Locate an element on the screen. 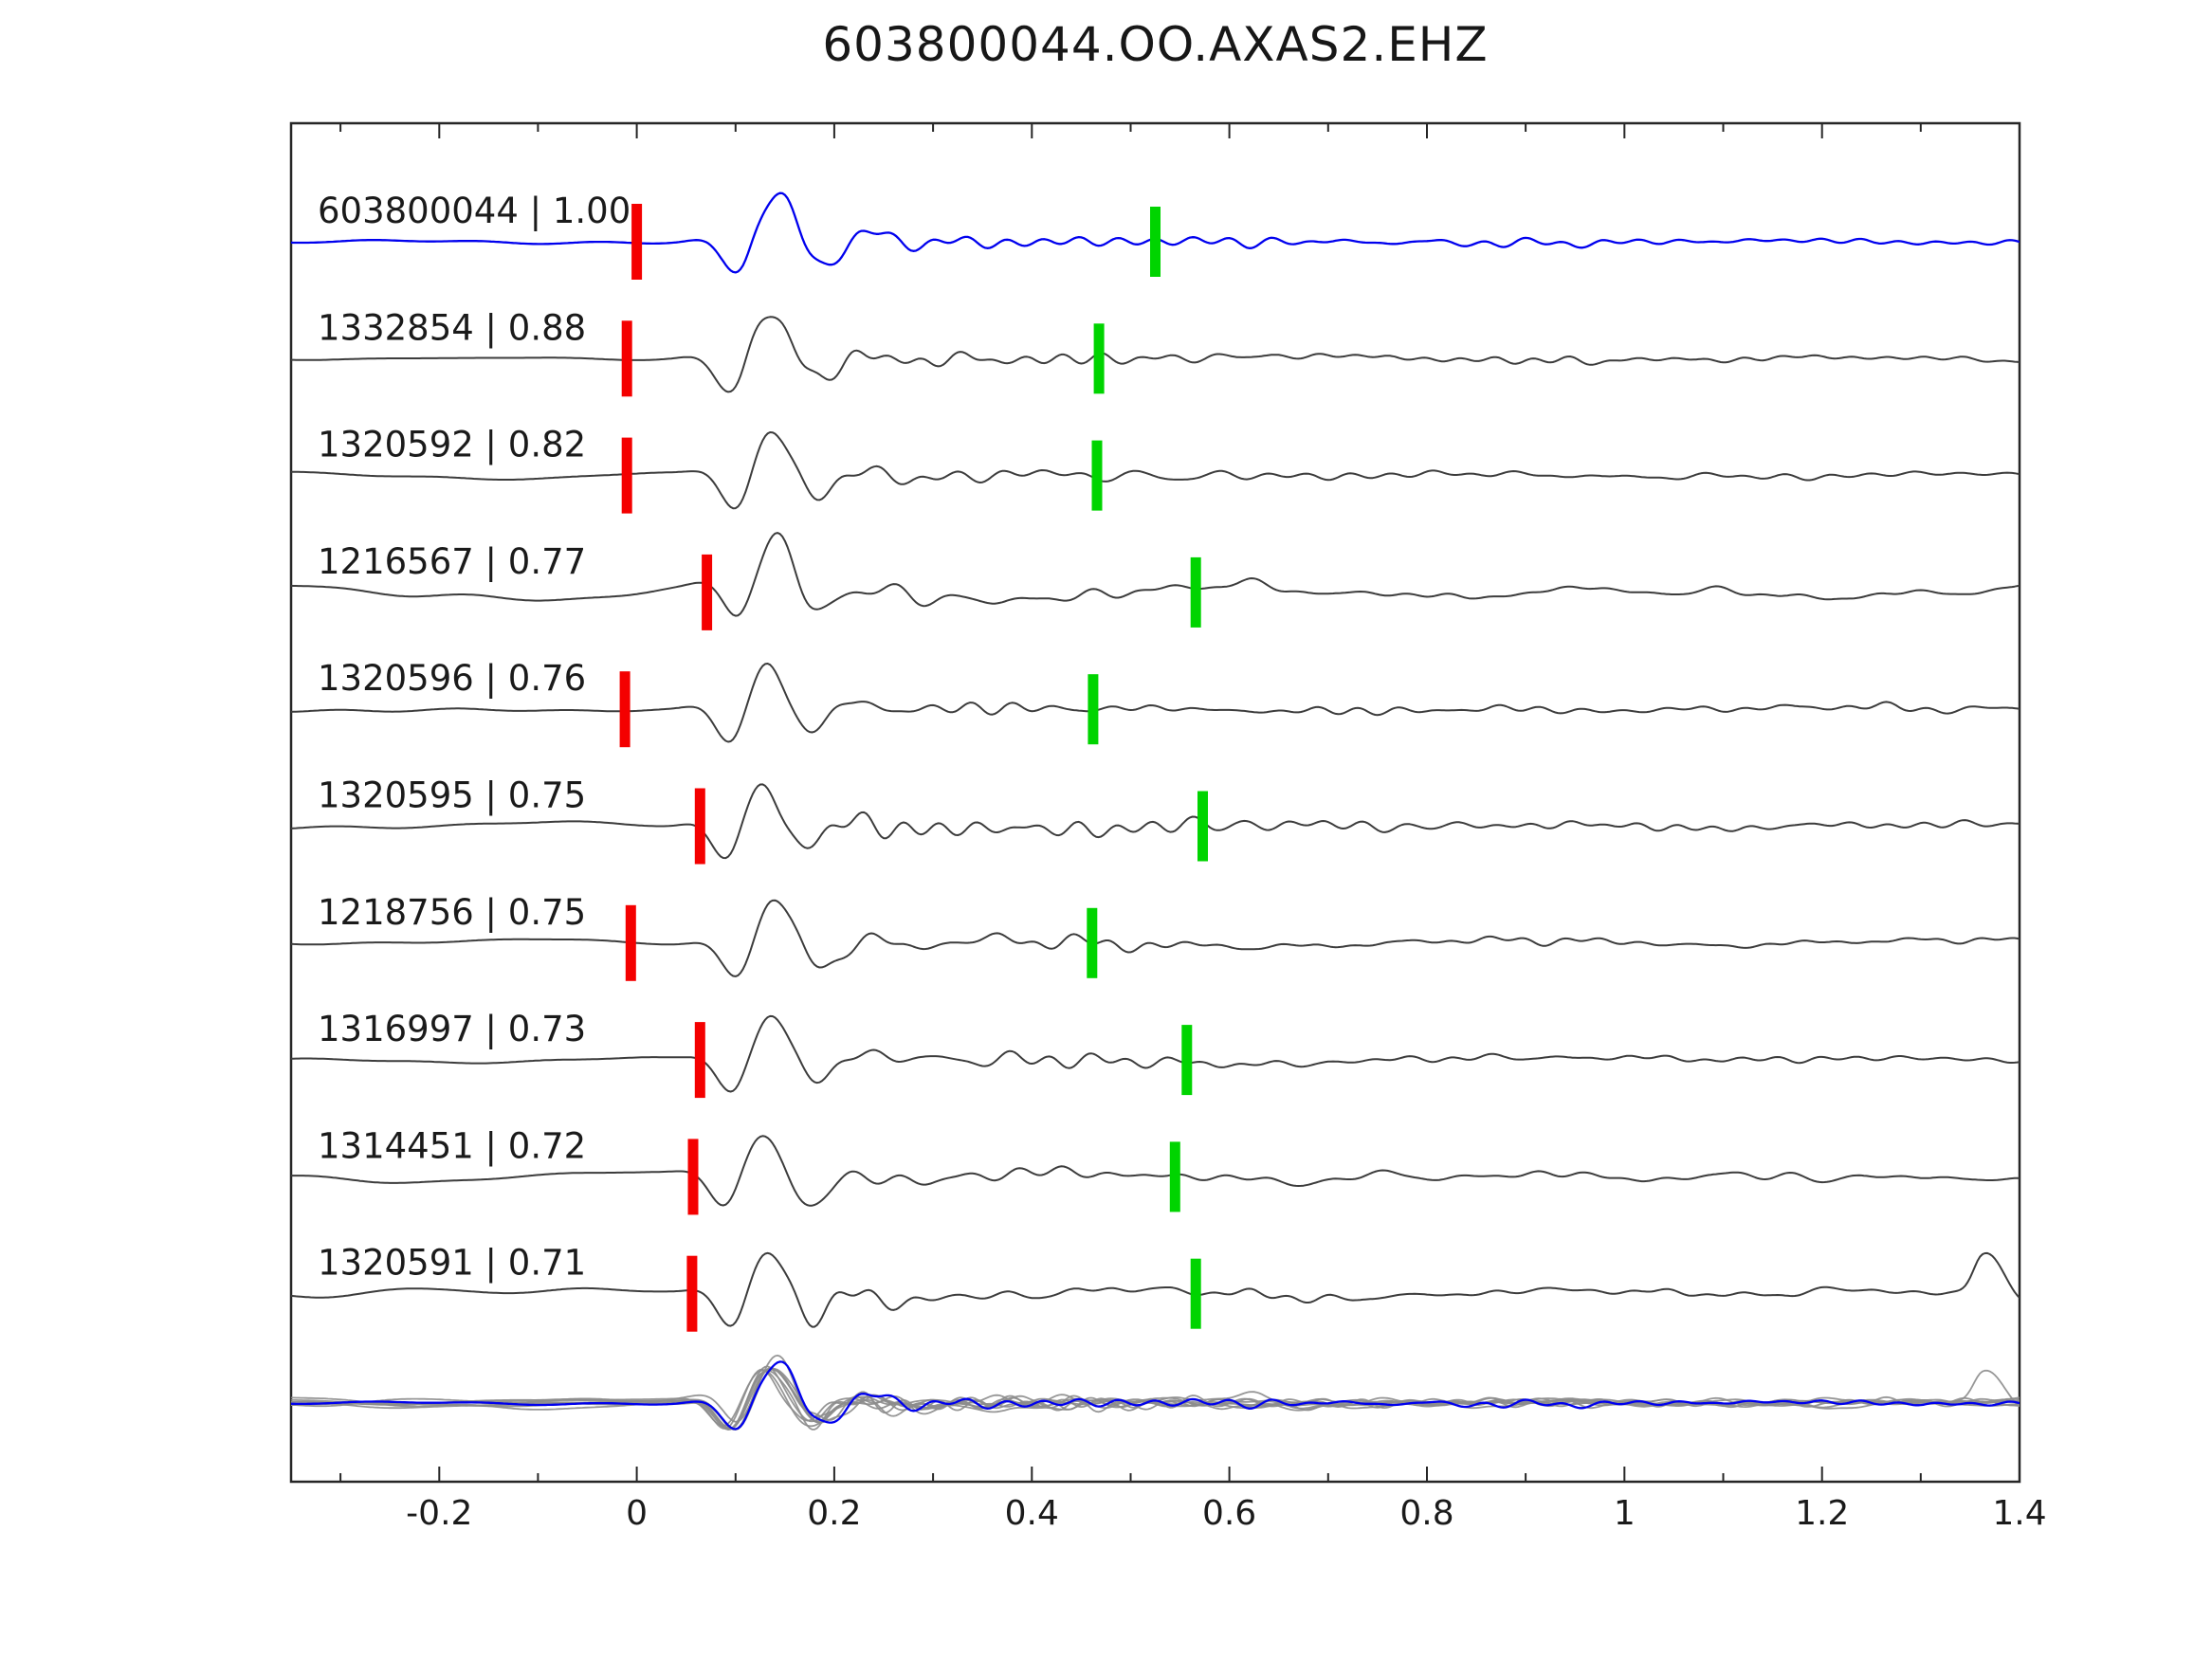 The height and width of the screenshot is (1659, 2212). x-tick-label: 1 is located at coordinates (1625, 1513).